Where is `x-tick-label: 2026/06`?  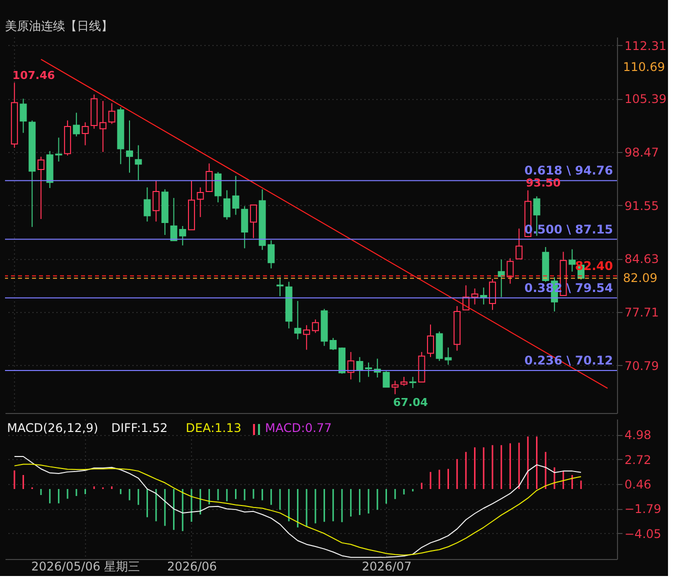
x-tick-label: 2026/06 is located at coordinates (192, 567).